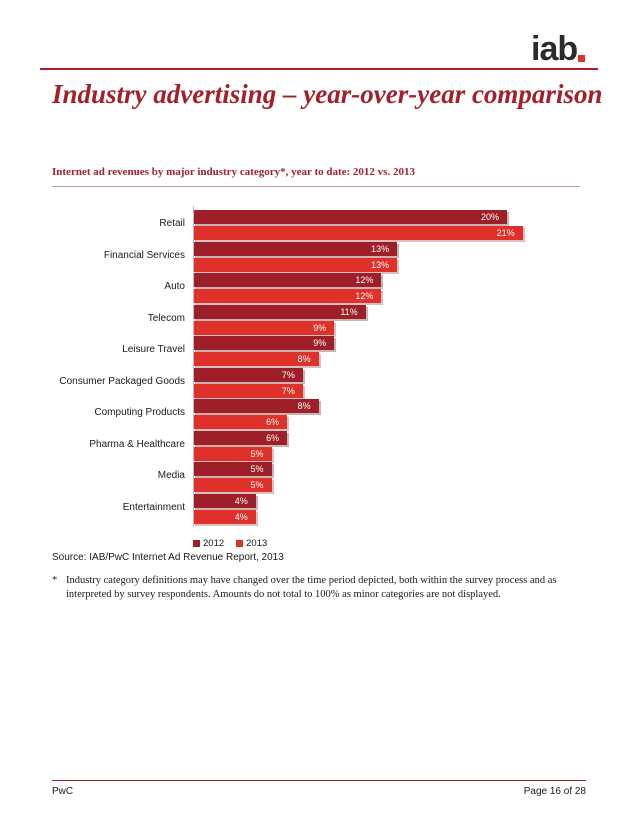 The height and width of the screenshot is (826, 638). What do you see at coordinates (137, 444) in the screenshot?
I see `category-label: Pharma & Healthcare` at bounding box center [137, 444].